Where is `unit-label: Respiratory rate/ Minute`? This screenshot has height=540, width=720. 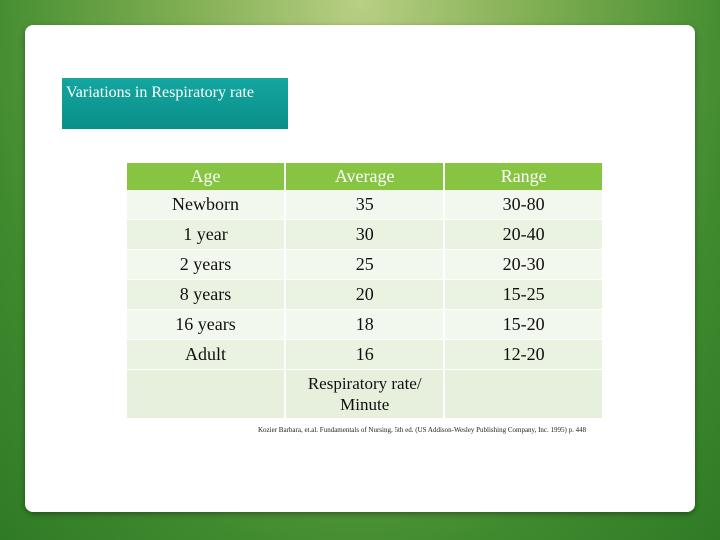
unit-label: Respiratory rate/ Minute is located at coordinates (365, 394).